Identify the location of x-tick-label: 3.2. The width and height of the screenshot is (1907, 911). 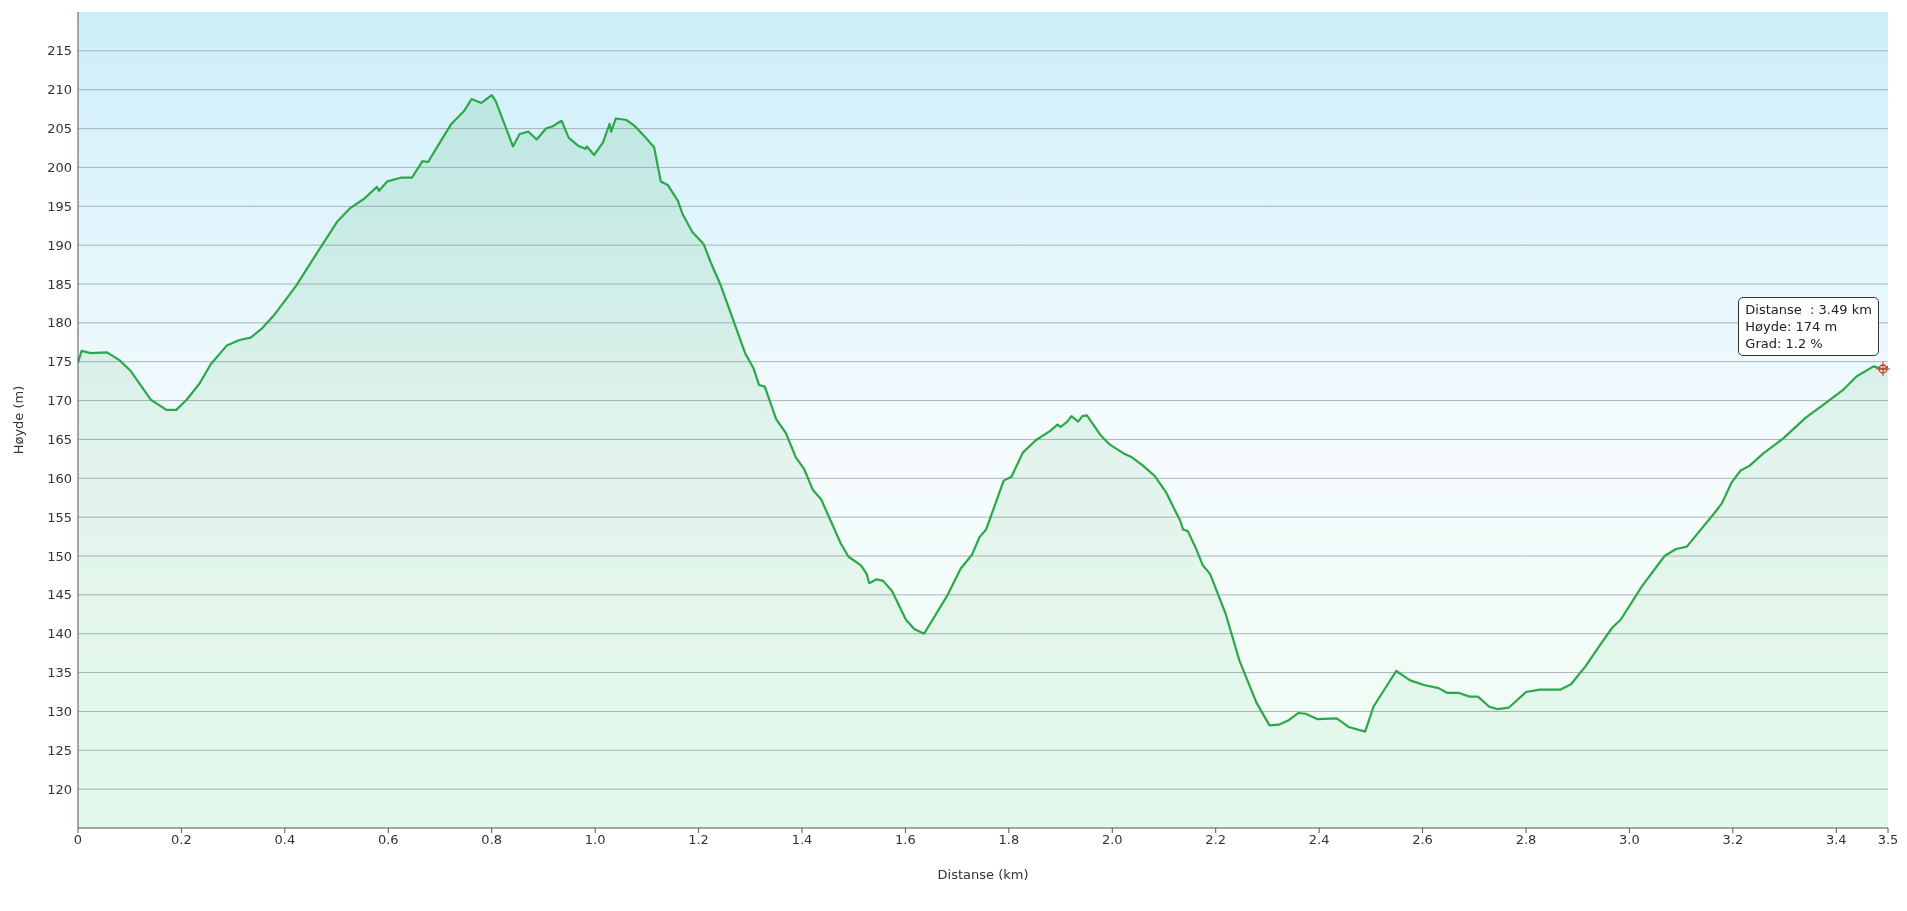
(1733, 840).